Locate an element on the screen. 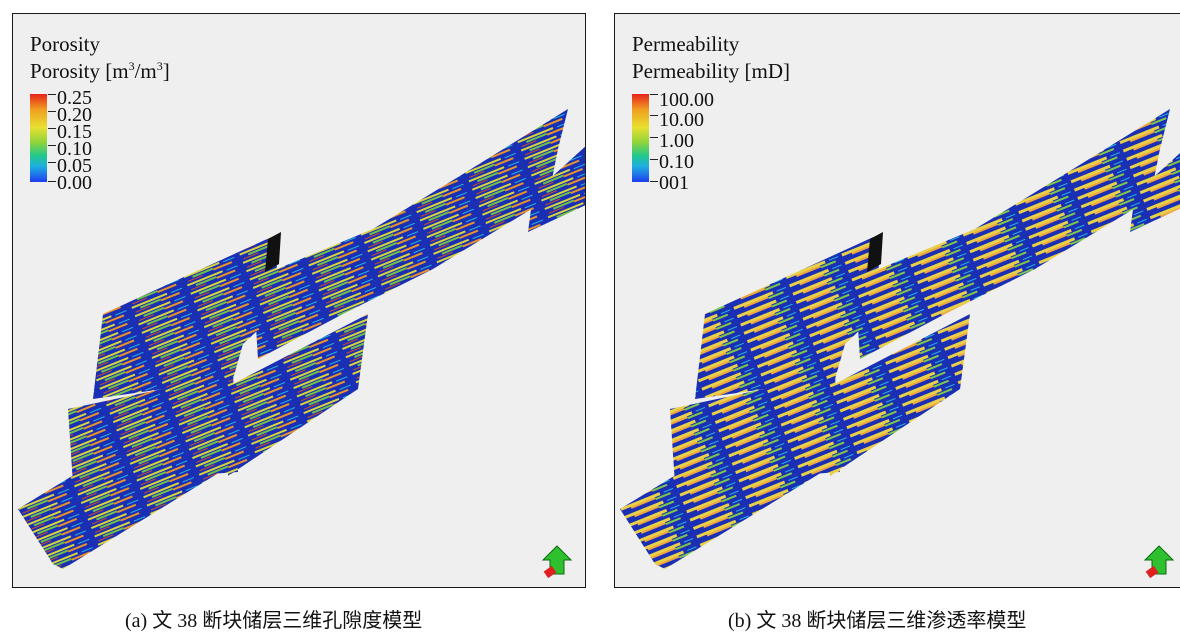  colorbar-label: 001 is located at coordinates (674, 183).